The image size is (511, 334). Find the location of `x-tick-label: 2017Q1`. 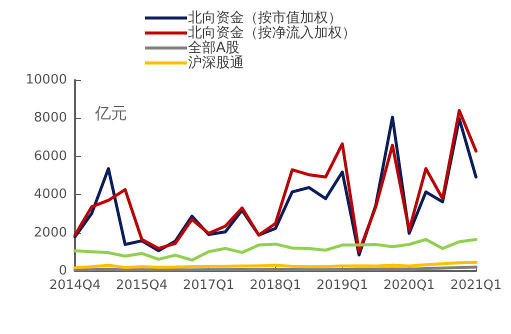

x-tick-label: 2017Q1 is located at coordinates (208, 285).